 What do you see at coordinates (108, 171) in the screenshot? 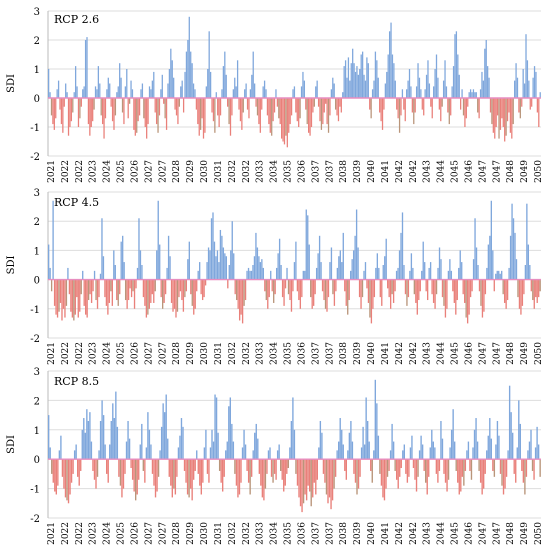
I see `x-tick-label: 2024` at bounding box center [108, 171].